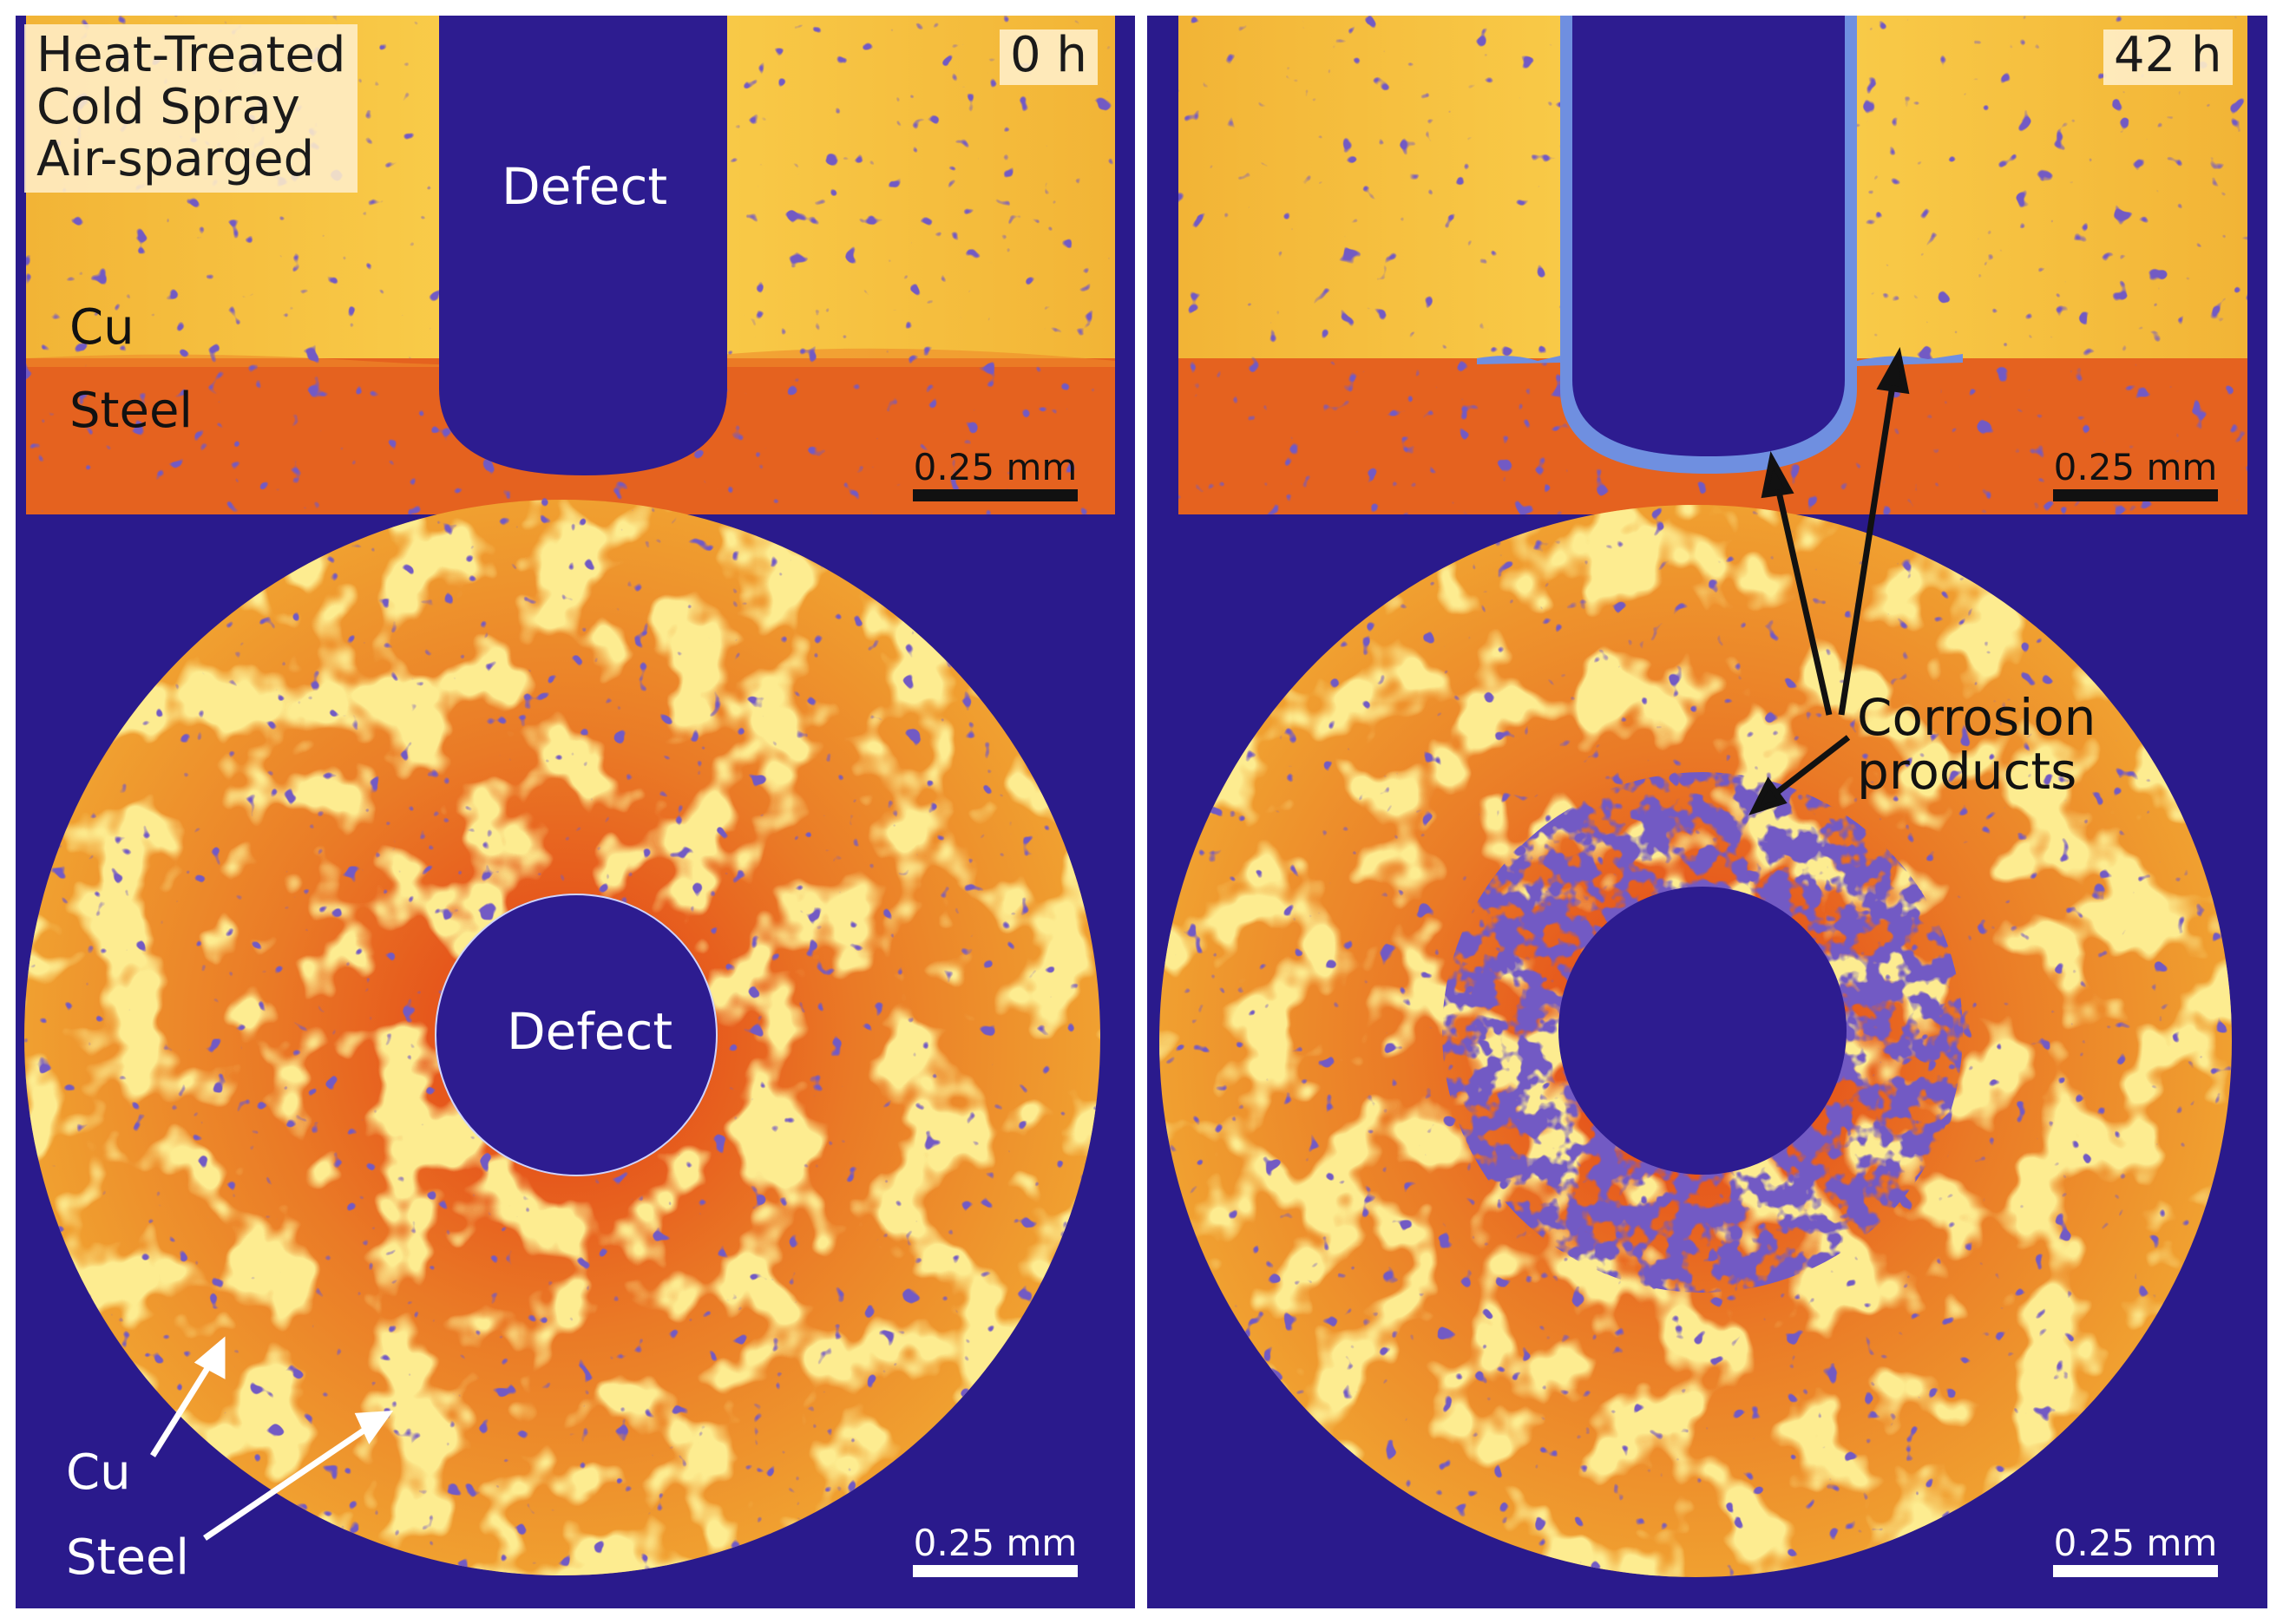 This screenshot has width=2283, height=1624. I want to click on condition-label: Heat-Treated Cold Spray Air-sparged, so click(191, 108).